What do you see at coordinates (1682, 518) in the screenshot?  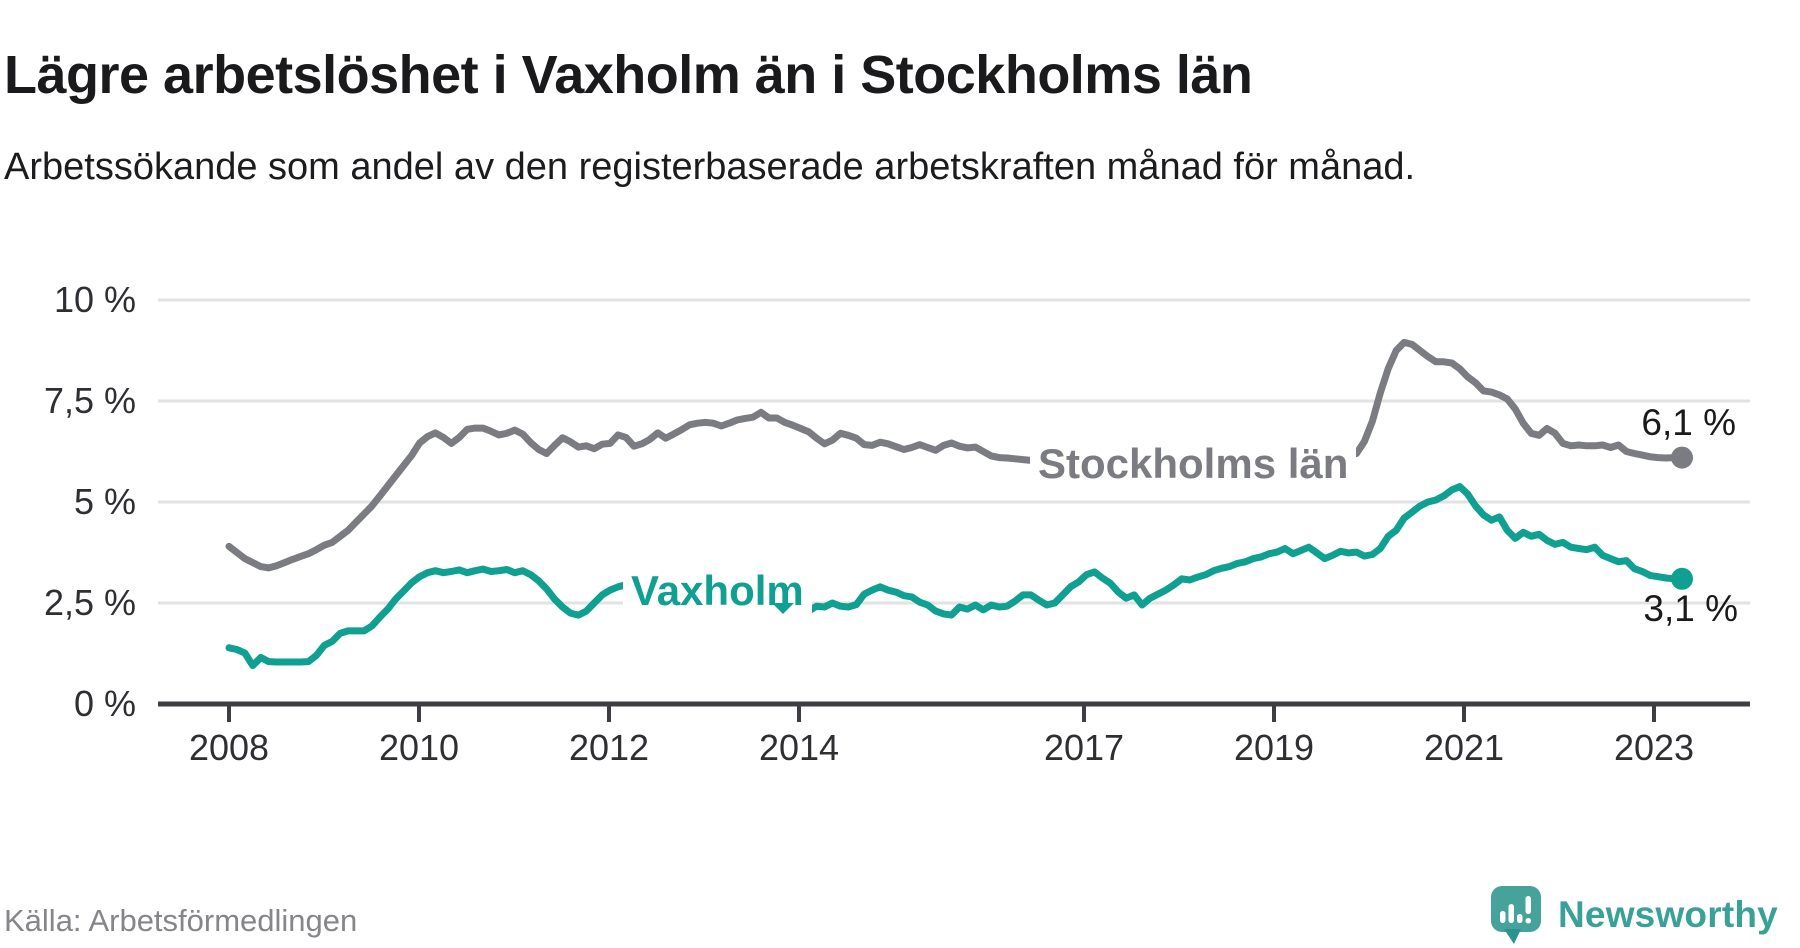 I see `series-end-dots` at bounding box center [1682, 518].